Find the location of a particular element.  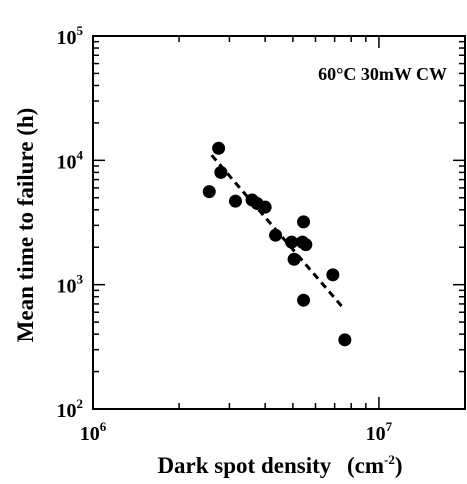

y-tick-label: 10⁴ is located at coordinates (70, 160).